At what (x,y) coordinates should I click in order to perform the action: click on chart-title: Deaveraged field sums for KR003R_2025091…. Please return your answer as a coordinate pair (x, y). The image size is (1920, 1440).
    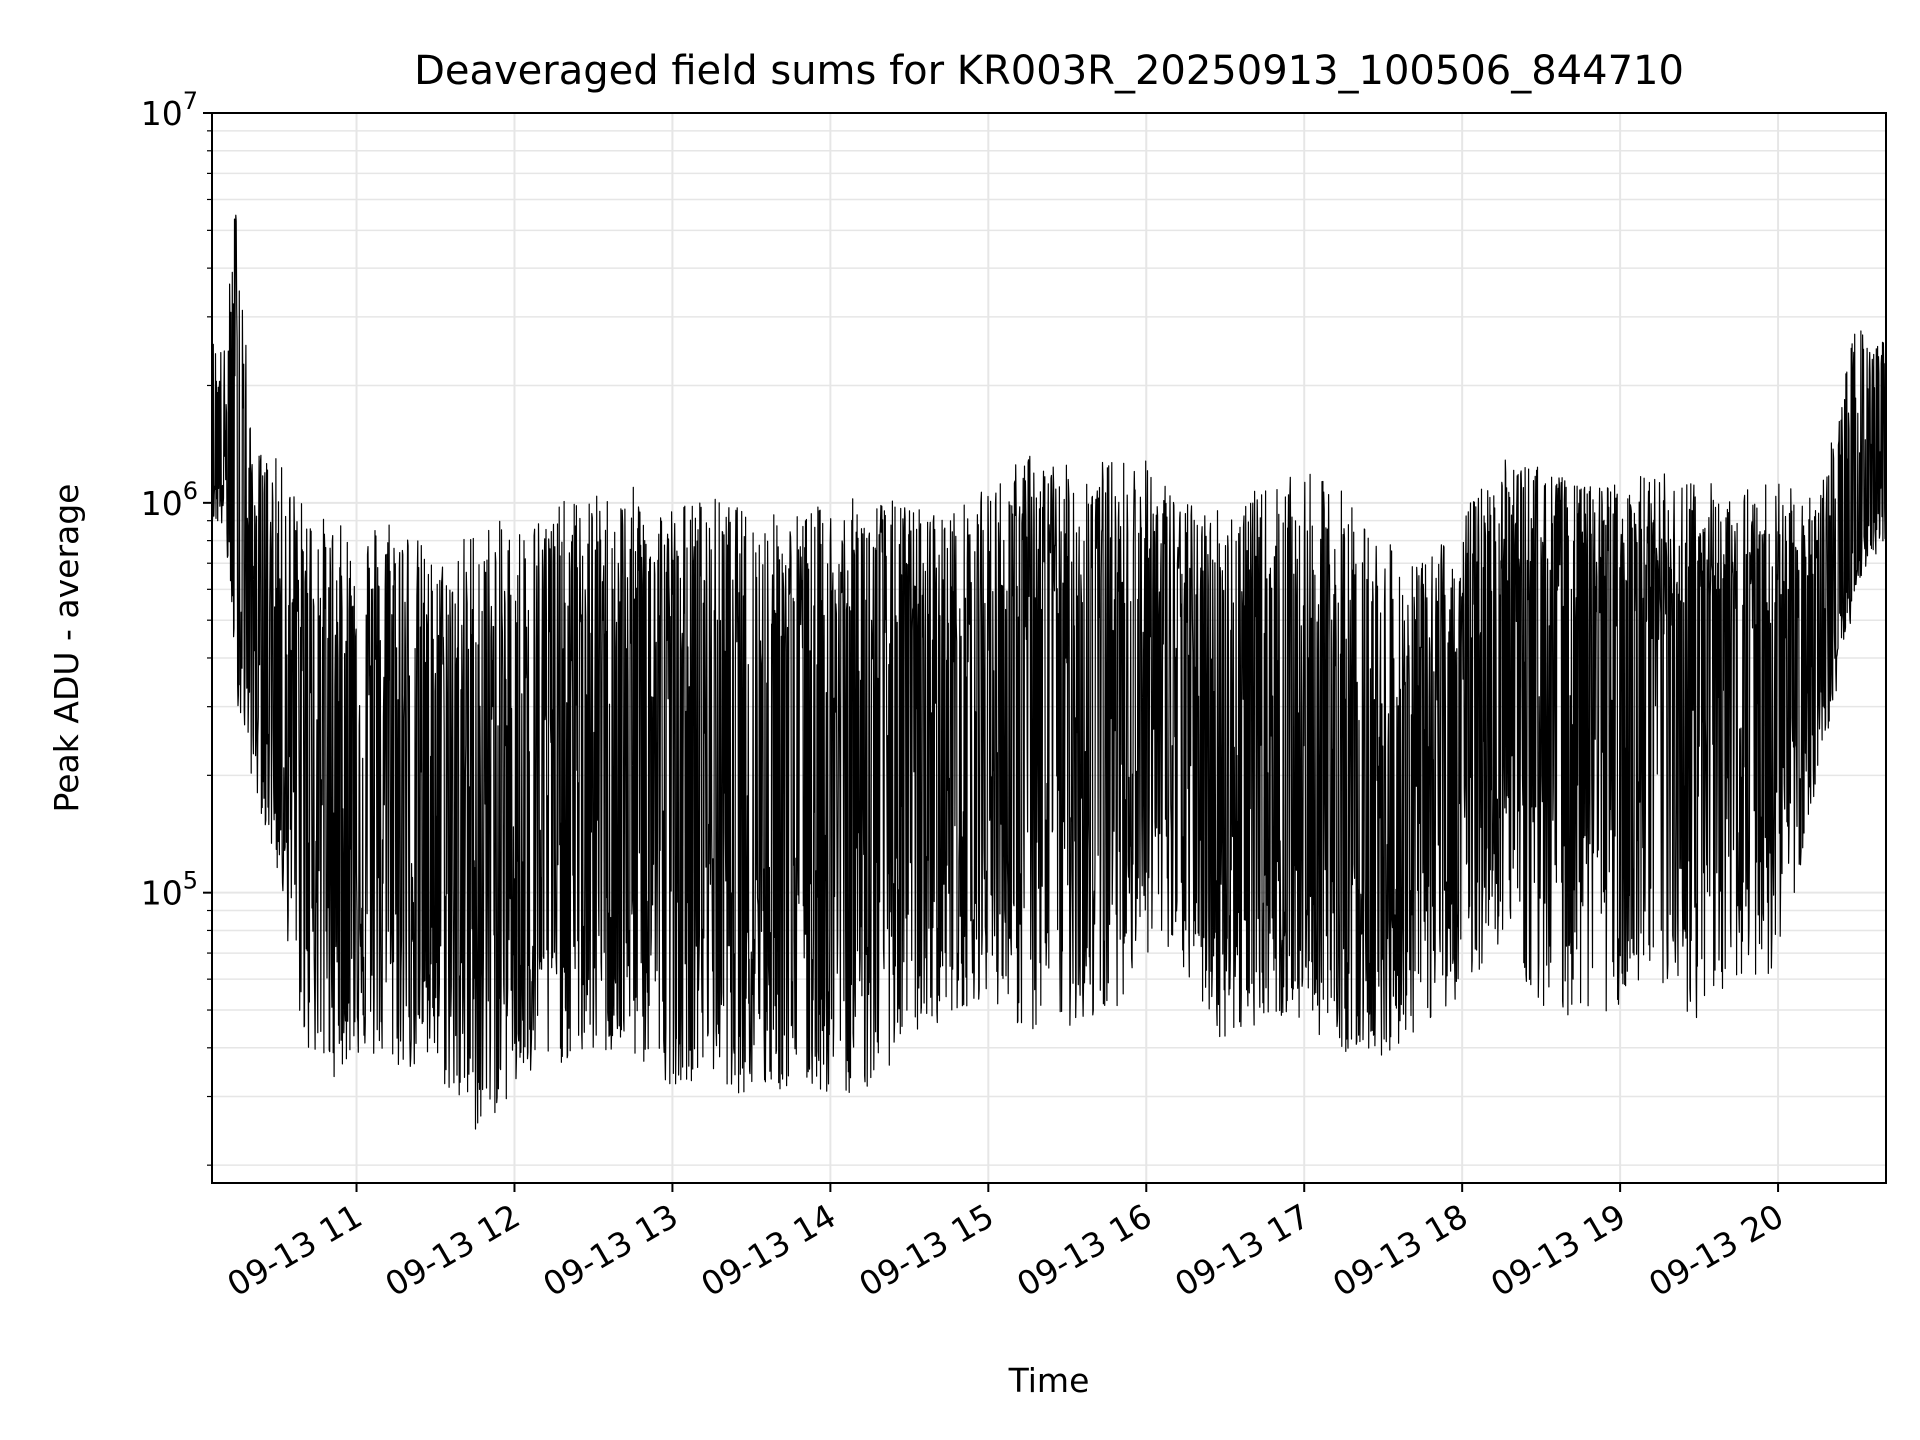
    Looking at the image, I should click on (1049, 71).